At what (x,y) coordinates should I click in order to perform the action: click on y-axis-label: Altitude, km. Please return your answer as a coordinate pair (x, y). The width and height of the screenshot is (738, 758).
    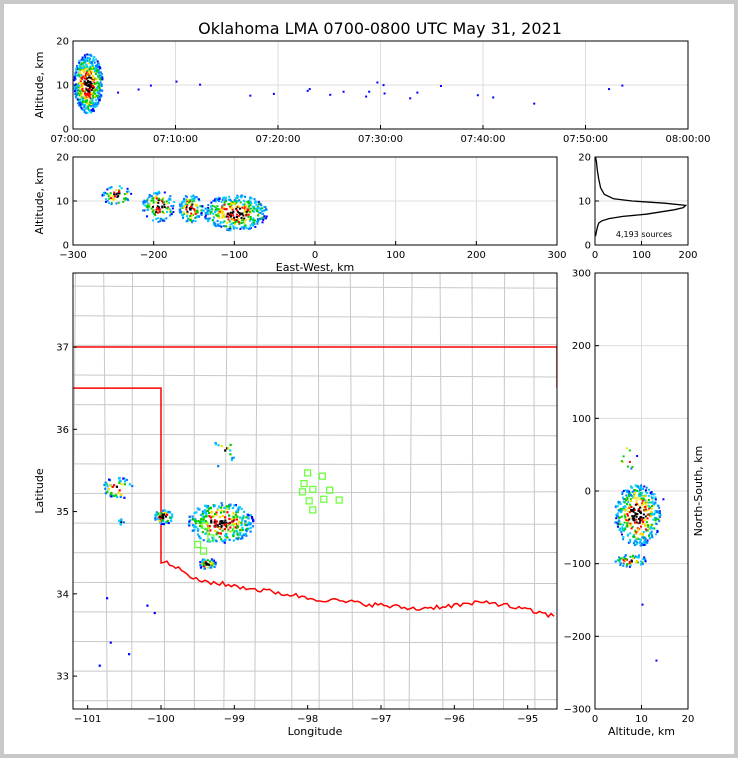
    Looking at the image, I should click on (39, 84).